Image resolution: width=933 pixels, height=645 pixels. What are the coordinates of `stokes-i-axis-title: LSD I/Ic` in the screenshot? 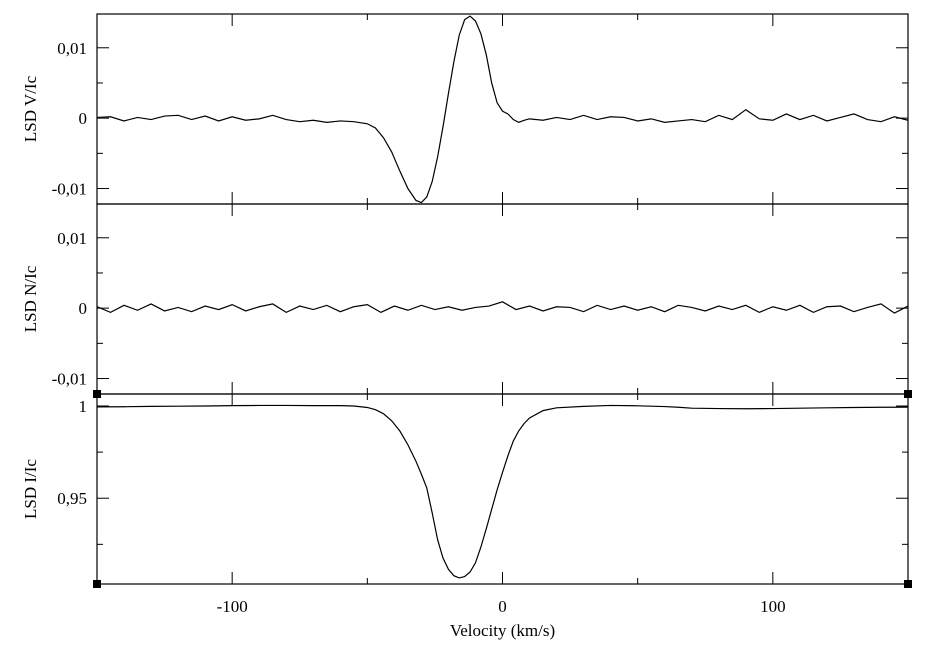 It's located at (30, 489).